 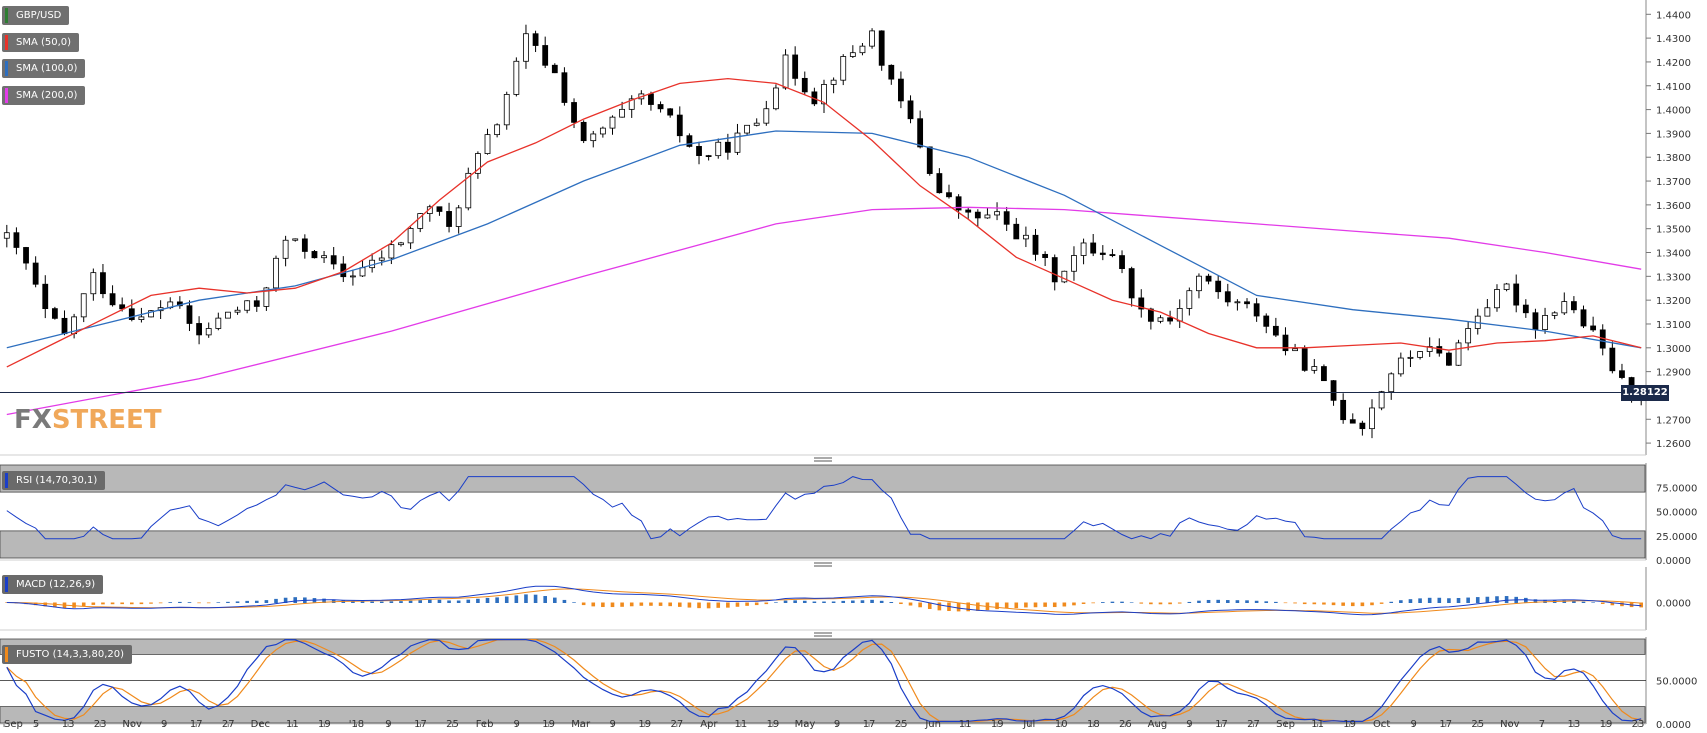 What do you see at coordinates (1285, 724) in the screenshot?
I see `x-tick-label: Sep` at bounding box center [1285, 724].